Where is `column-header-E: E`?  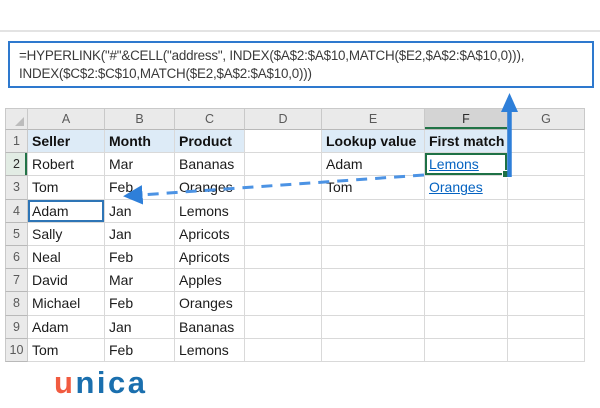
column-header-E: E is located at coordinates (373, 119).